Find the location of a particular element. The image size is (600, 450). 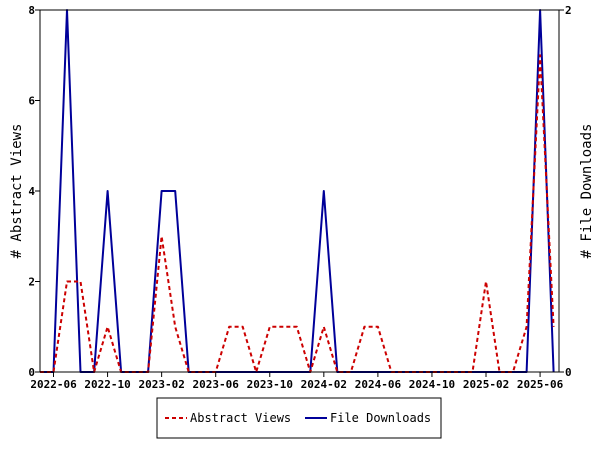

x-tick-label-8: 2025-02 is located at coordinates (486, 384).